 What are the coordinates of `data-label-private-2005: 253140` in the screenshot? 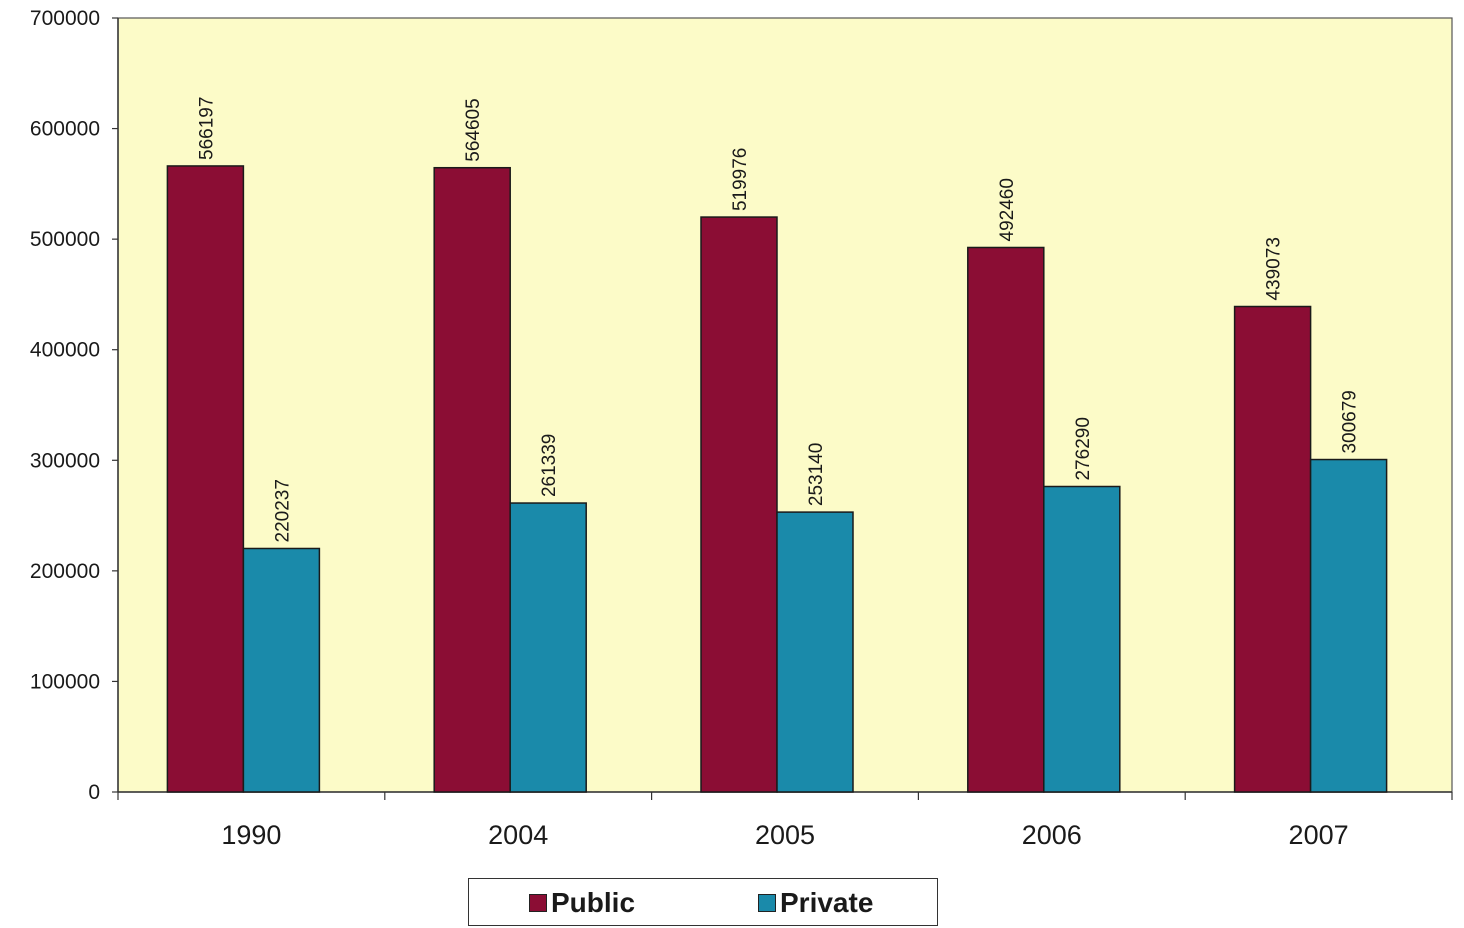 It's located at (816, 474).